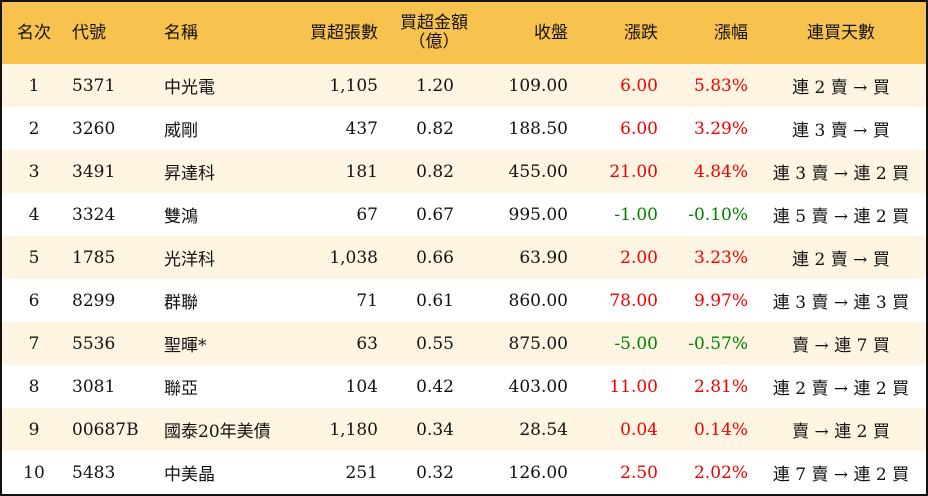 Image resolution: width=928 pixels, height=496 pixels. Describe the element at coordinates (841, 389) in the screenshot. I see `cell-streak: 連 2 賣 → 連 2 買` at that location.